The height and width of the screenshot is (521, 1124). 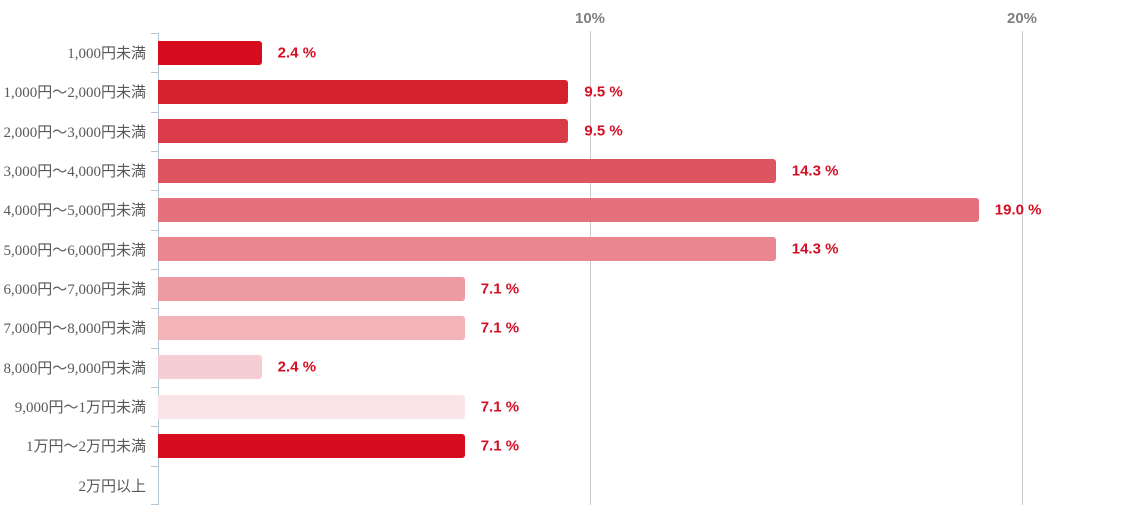 What do you see at coordinates (74, 290) in the screenshot?
I see `category-label: 6,000円〜7,000円未満` at bounding box center [74, 290].